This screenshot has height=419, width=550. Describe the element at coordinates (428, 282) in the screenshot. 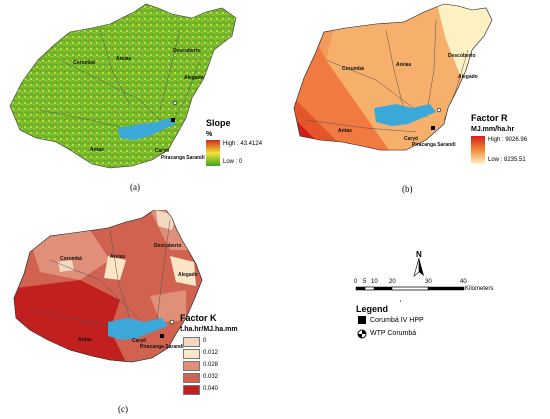

I see `scale-tick: 30` at that location.